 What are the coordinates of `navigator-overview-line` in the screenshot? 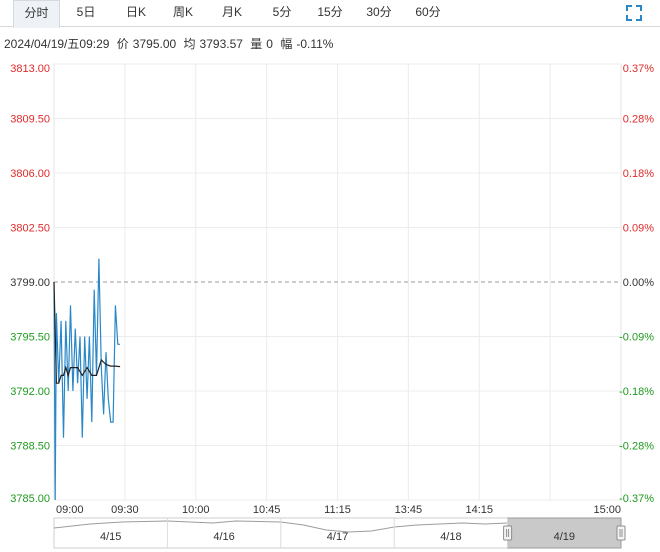 It's located at (280, 526).